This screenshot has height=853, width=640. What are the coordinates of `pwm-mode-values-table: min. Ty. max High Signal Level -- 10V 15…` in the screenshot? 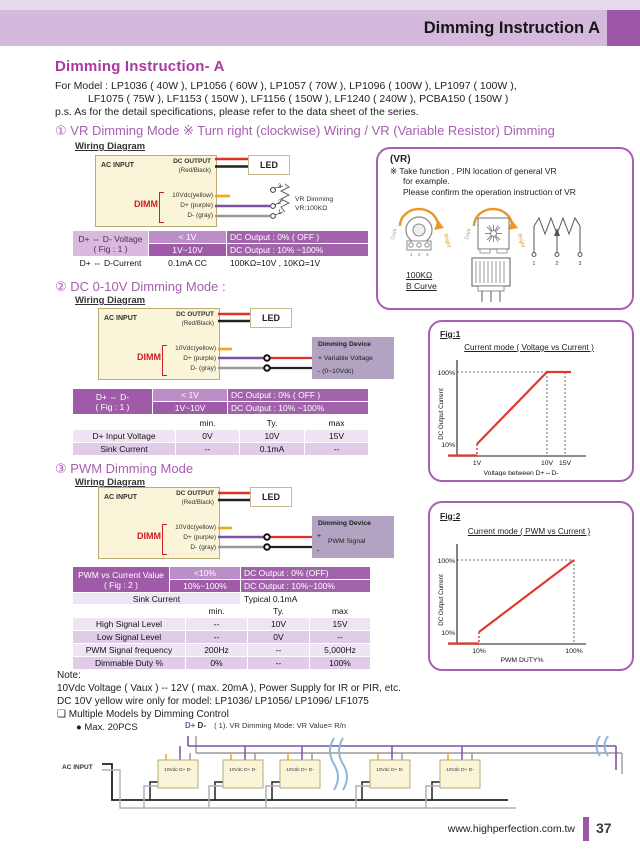 It's located at (221, 637).